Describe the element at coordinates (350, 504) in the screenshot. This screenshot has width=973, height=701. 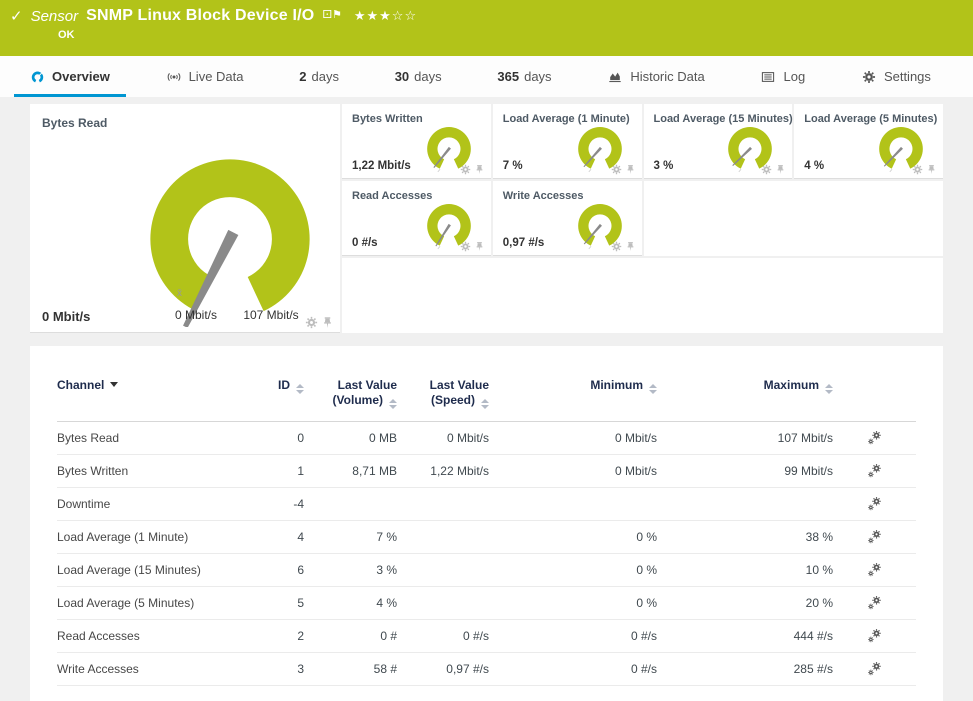
I see `cell-last-value-volume` at that location.